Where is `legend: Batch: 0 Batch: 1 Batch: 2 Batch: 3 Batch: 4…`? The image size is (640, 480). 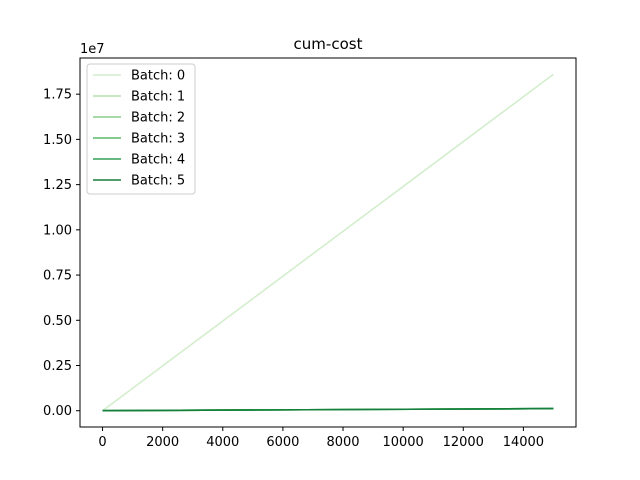 legend: Batch: 0 Batch: 1 Batch: 2 Batch: 3 Batch: 4… is located at coordinates (141, 129).